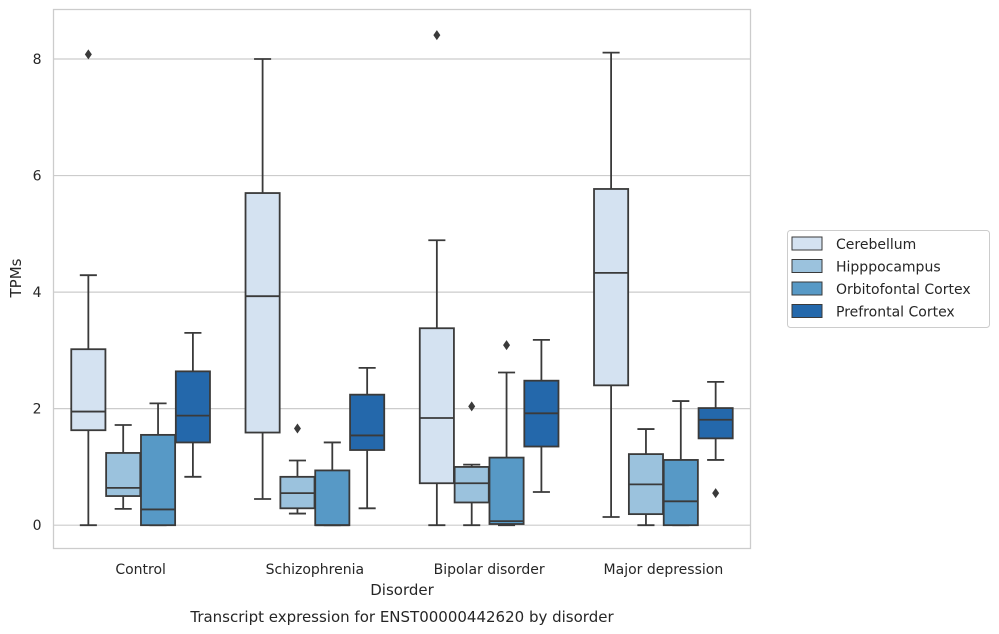 The image size is (999, 634). I want to click on legend-label: Orbitofontal Cortex, so click(903, 290).